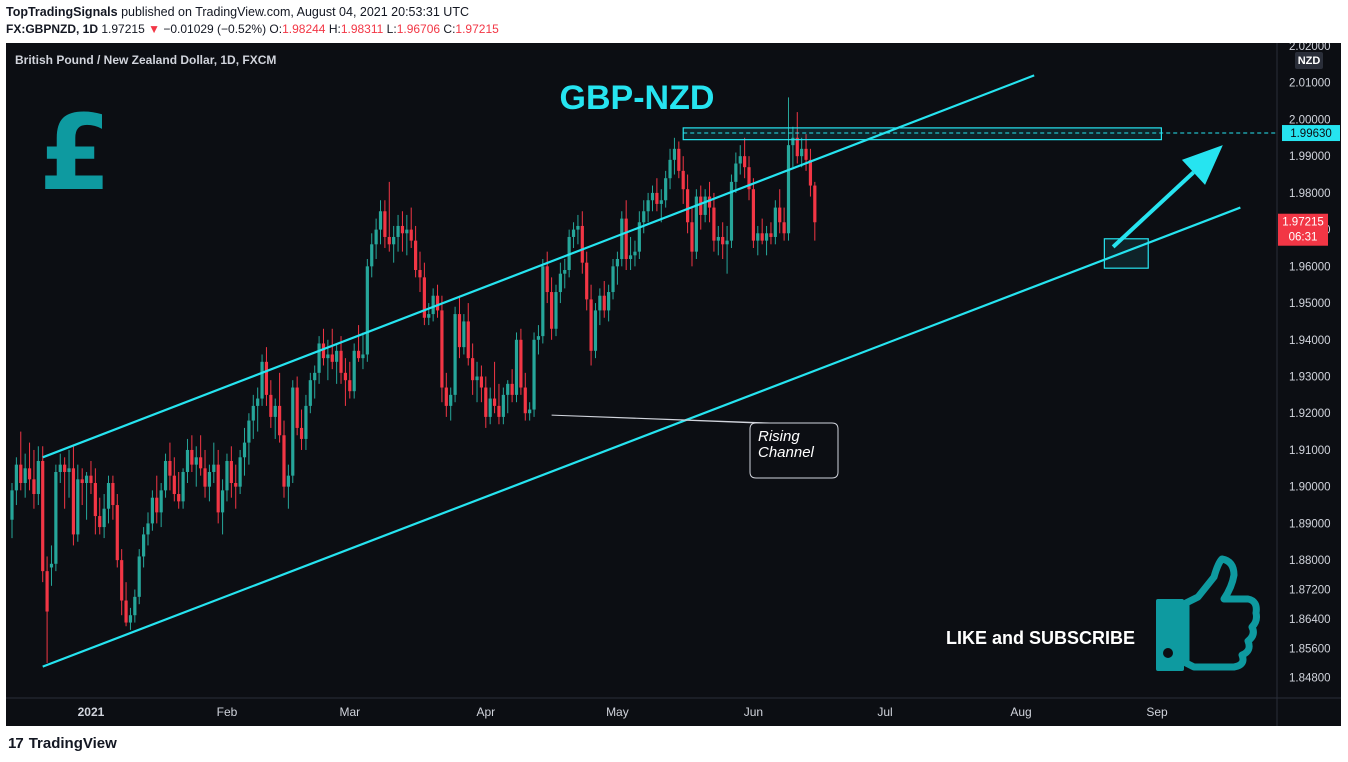  Describe the element at coordinates (1303, 229) in the screenshot. I see `current-price-tag` at that location.